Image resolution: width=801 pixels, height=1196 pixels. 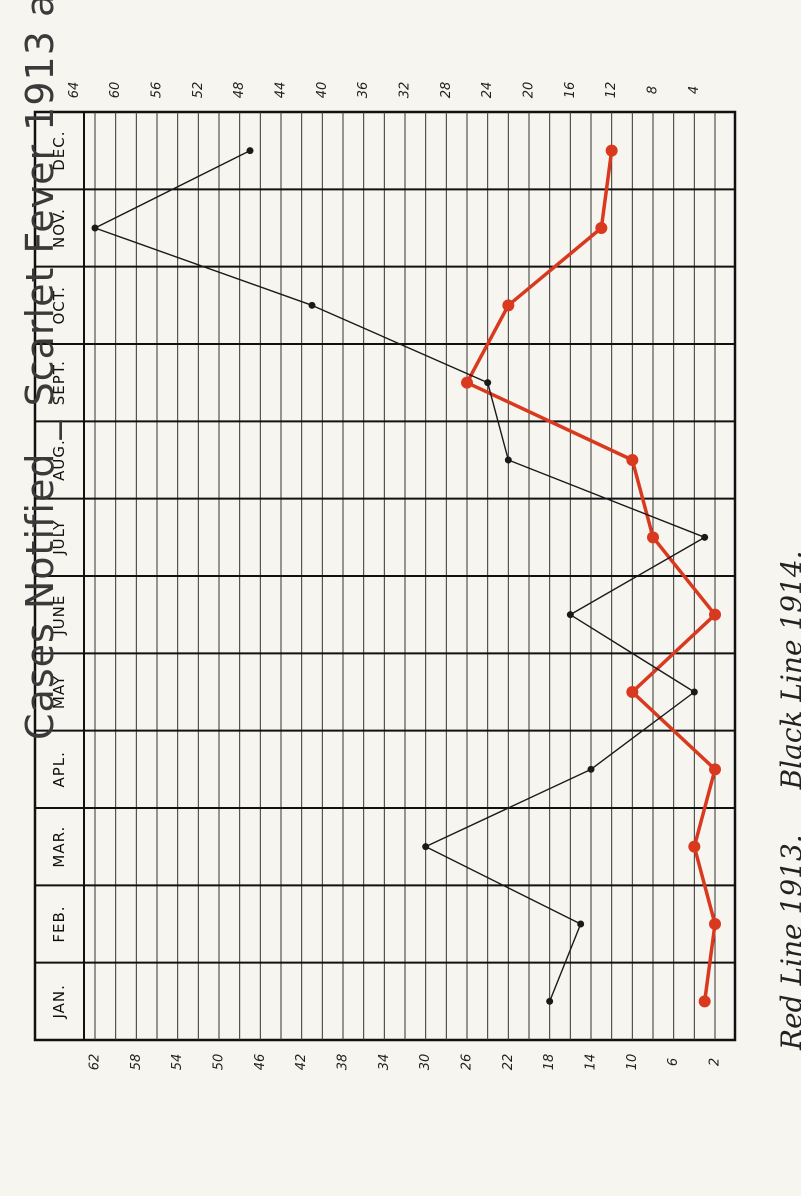 What do you see at coordinates (508, 1062) in the screenshot?
I see `tick-label-bottom: 22` at bounding box center [508, 1062].